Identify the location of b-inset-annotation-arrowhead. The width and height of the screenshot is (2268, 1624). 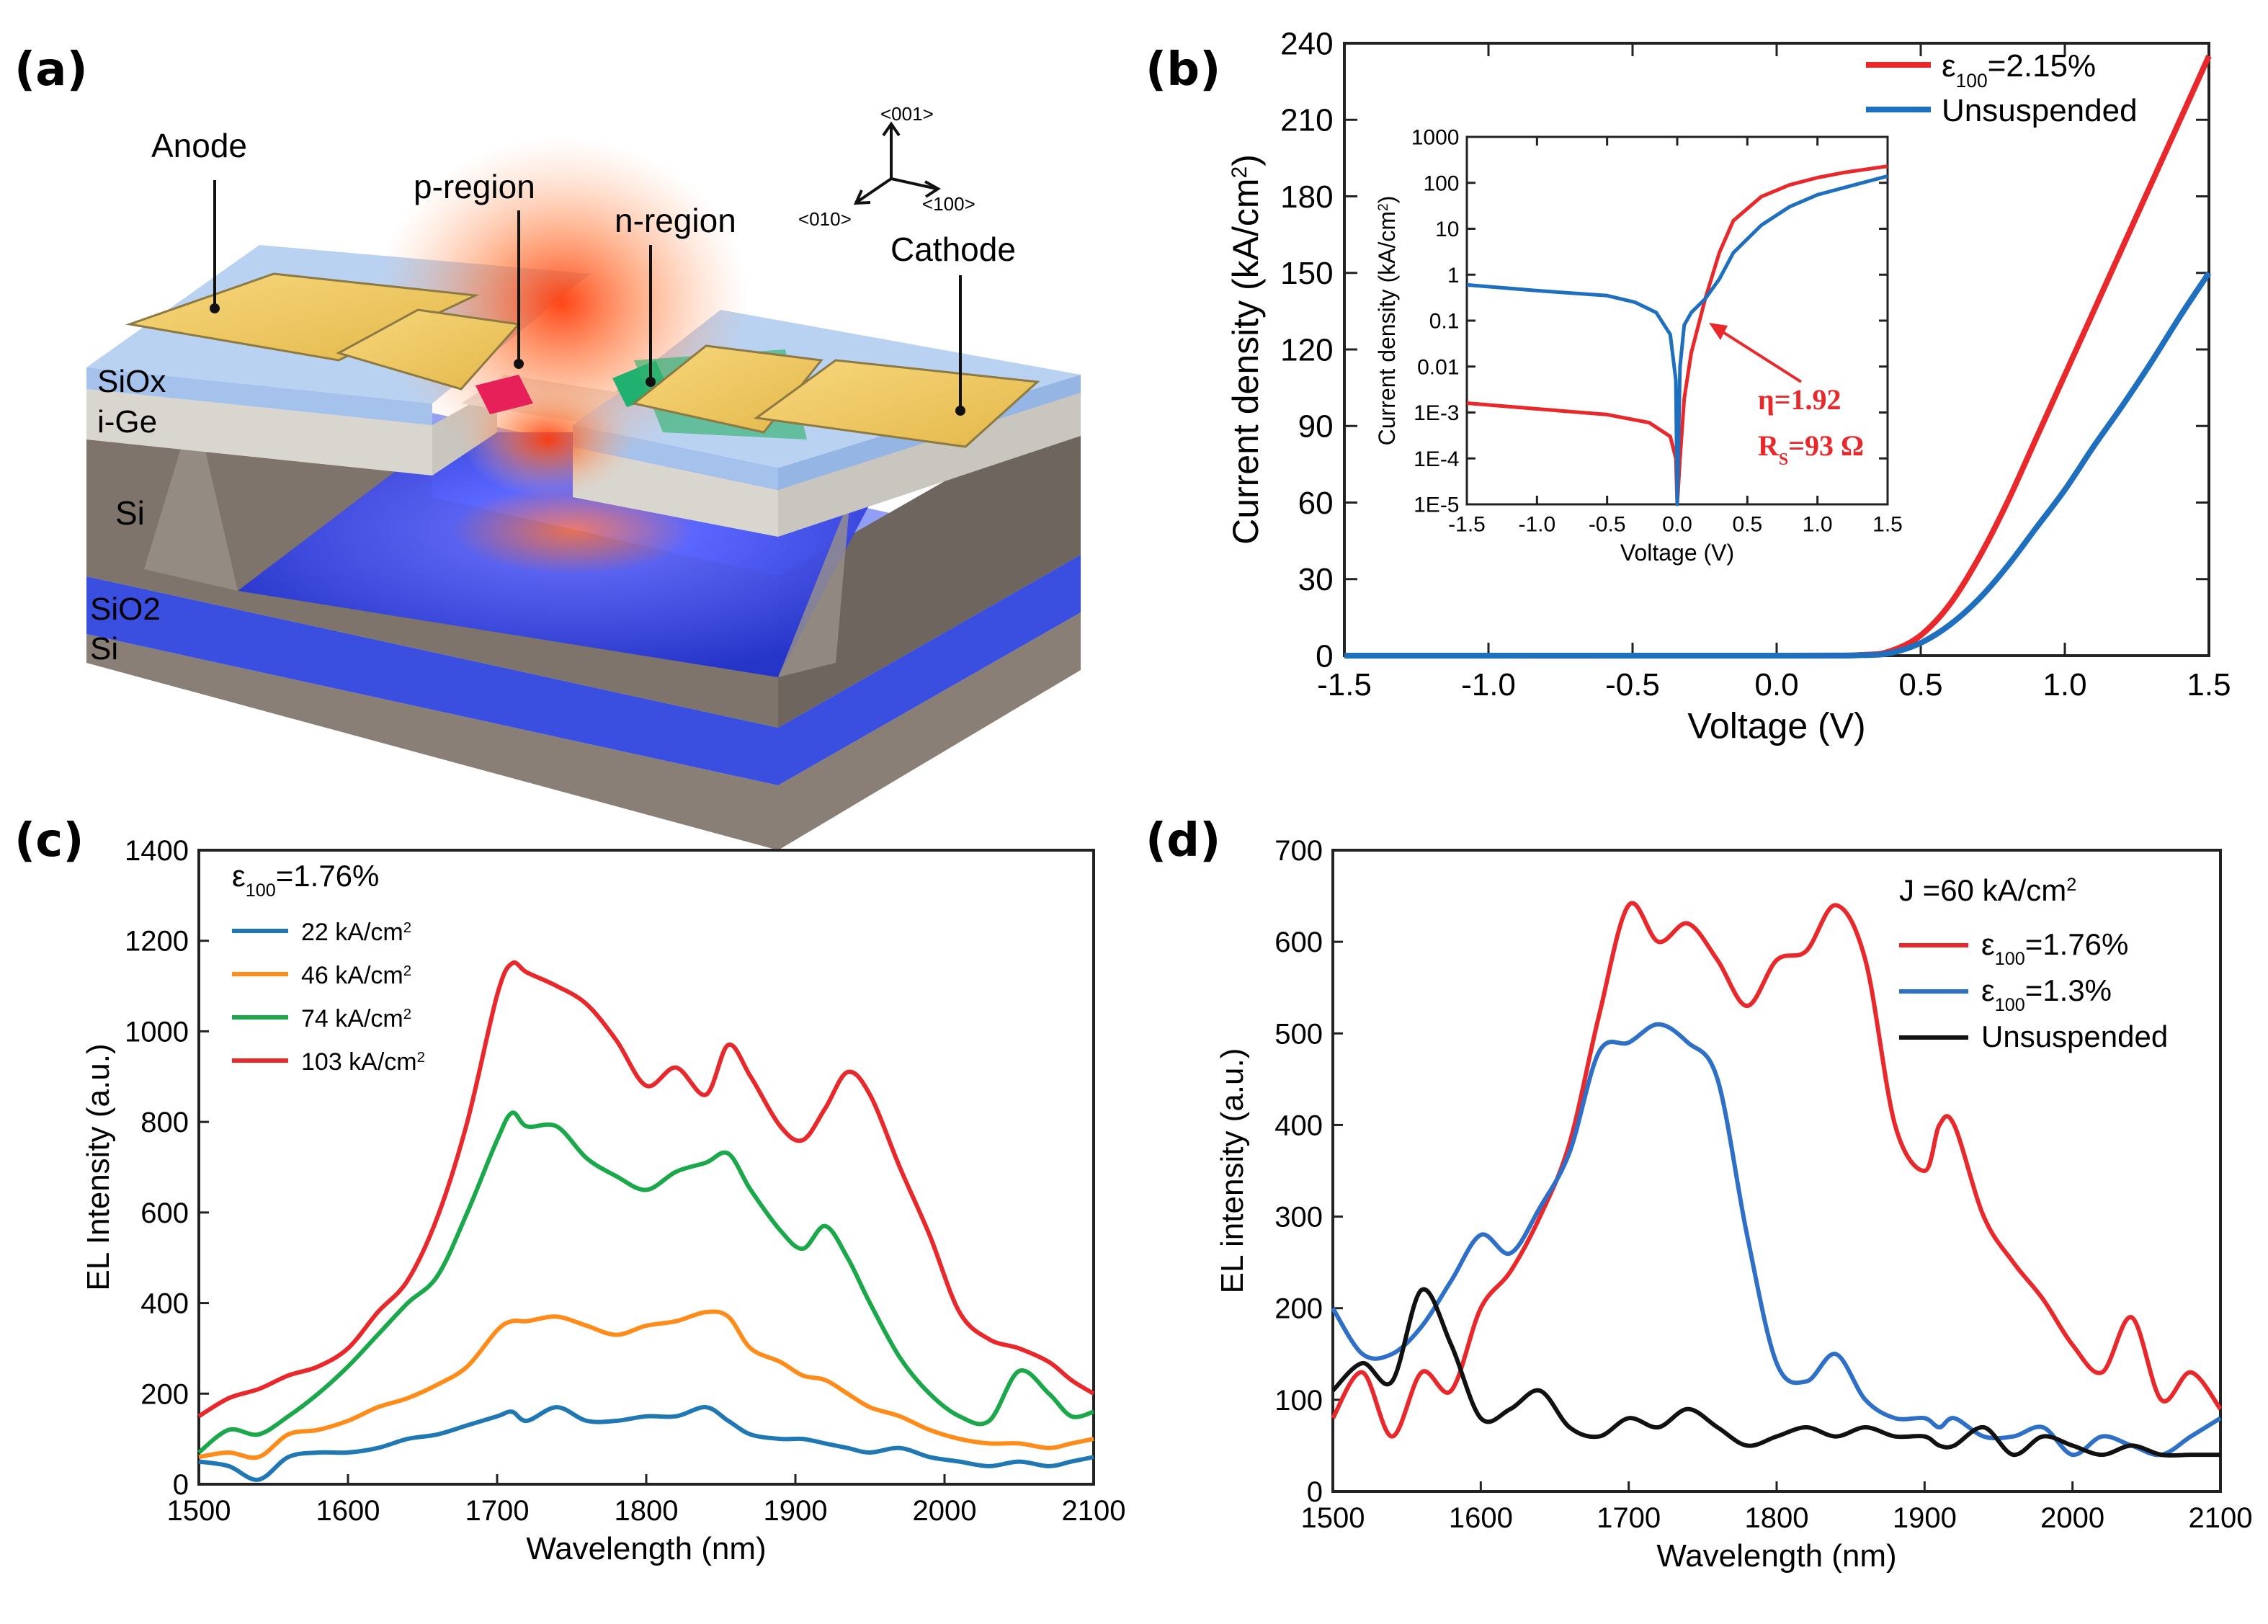
(1719, 331).